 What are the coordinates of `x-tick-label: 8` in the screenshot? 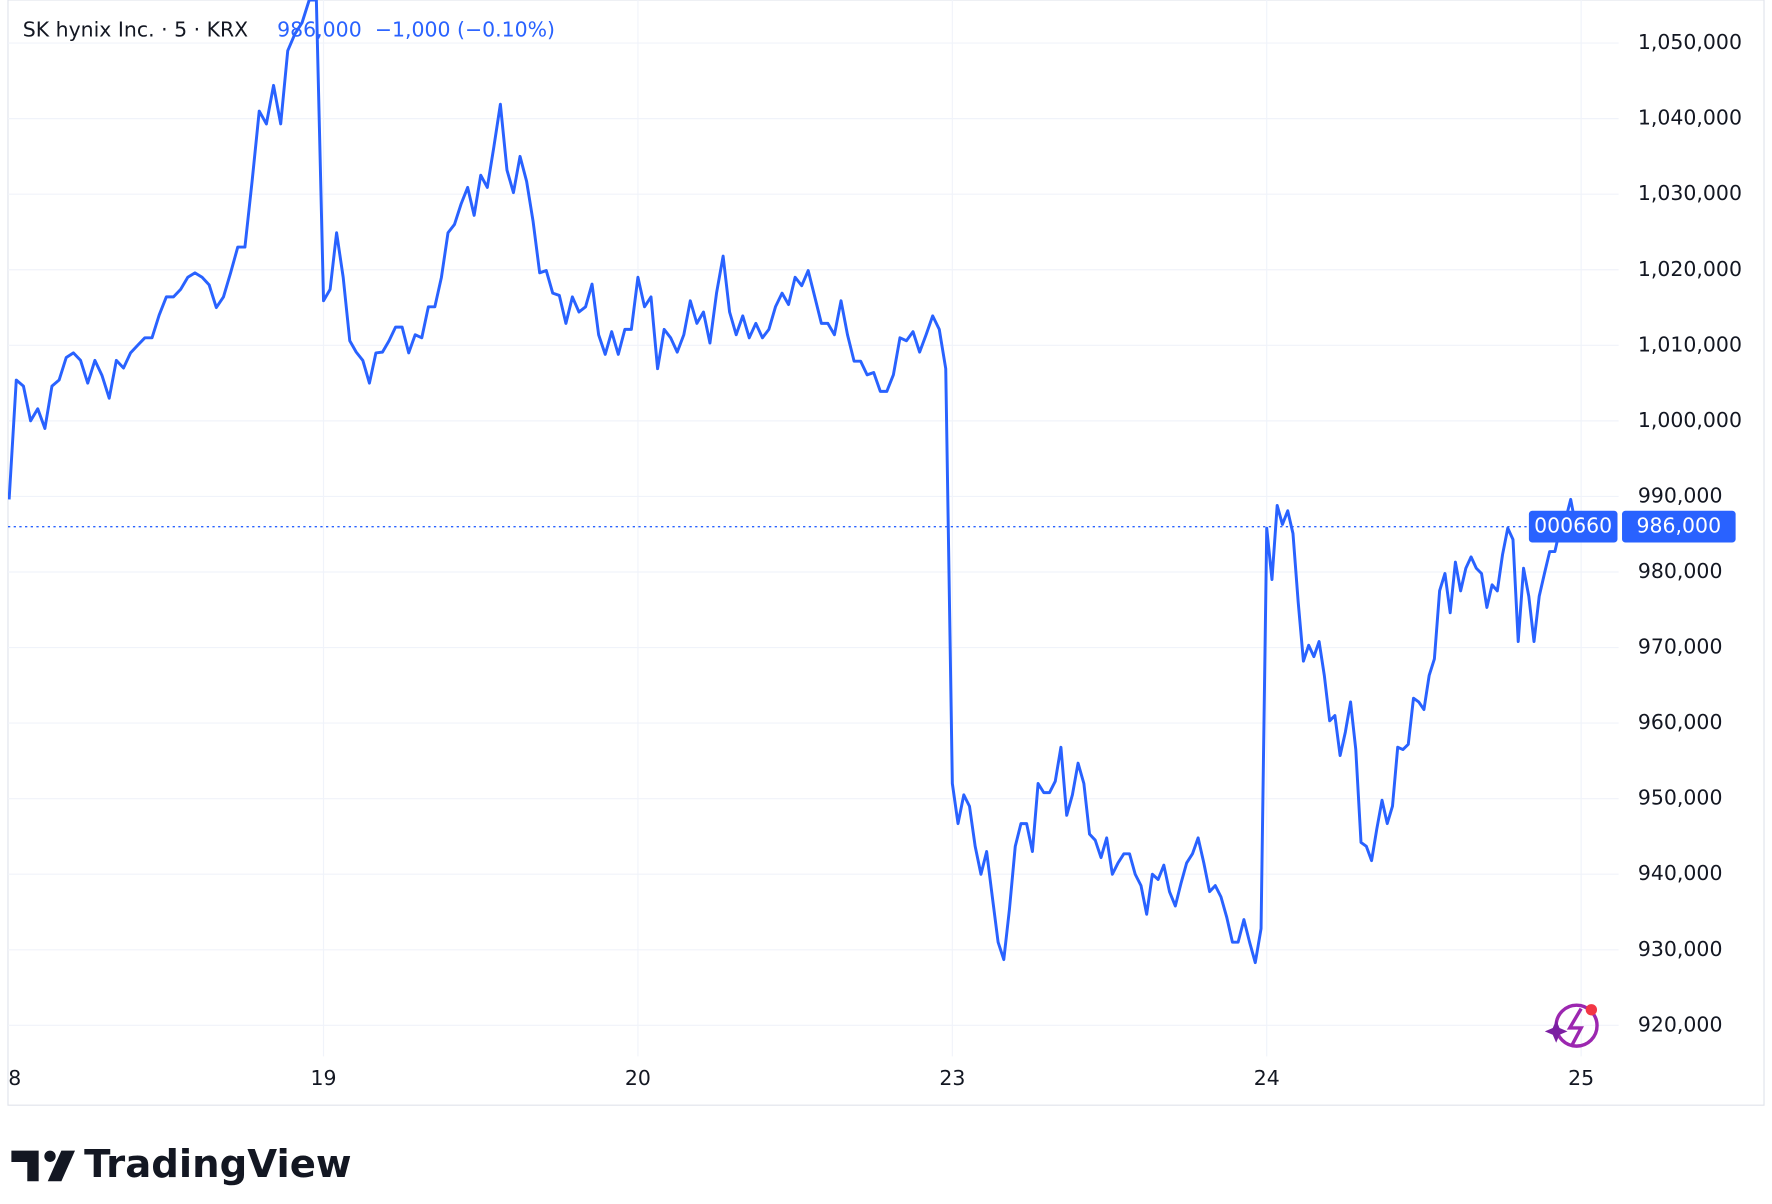 It's located at (14, 1078).